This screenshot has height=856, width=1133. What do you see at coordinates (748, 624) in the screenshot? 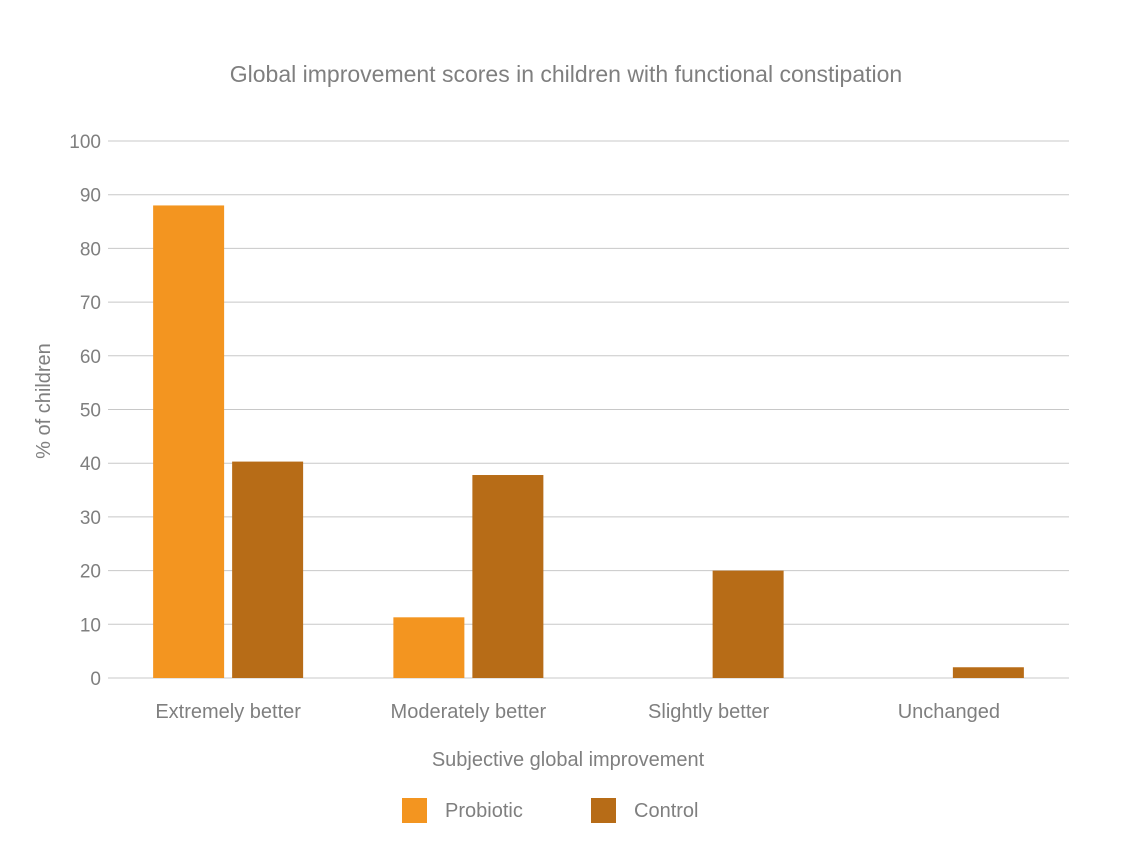
I see `bar-control-slightly-better` at bounding box center [748, 624].